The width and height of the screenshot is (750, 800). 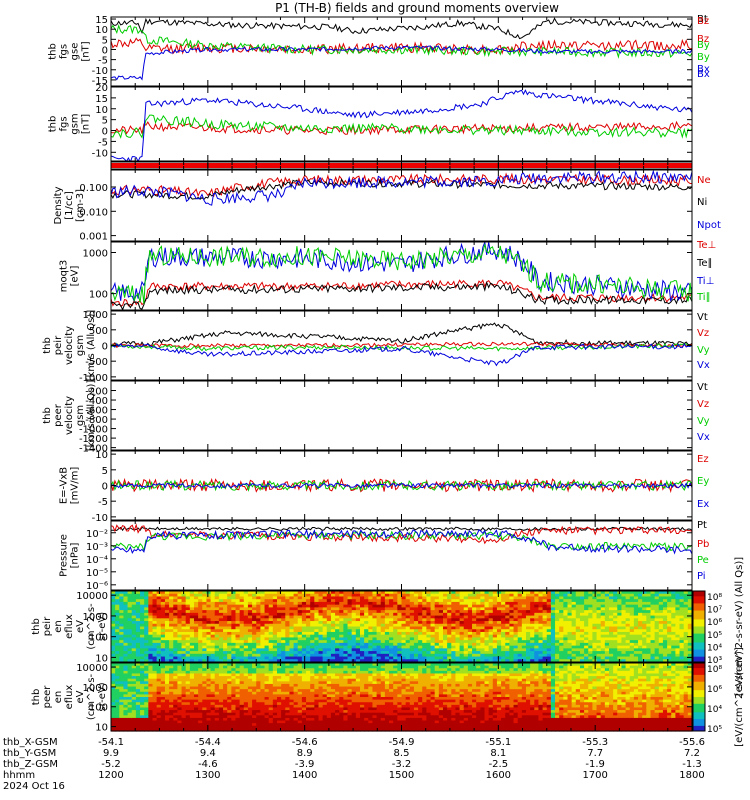 What do you see at coordinates (93, 449) in the screenshot?
I see `y-tick-label: -1400` at bounding box center [93, 449].